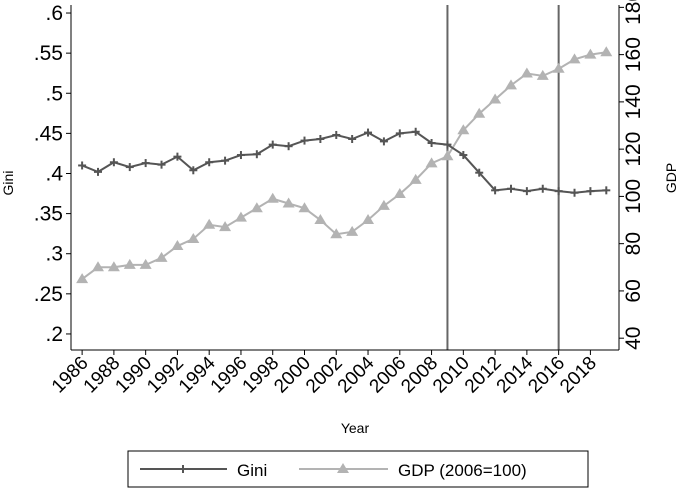 The height and width of the screenshot is (493, 685). I want to click on right-tick-label: 140, so click(633, 101).